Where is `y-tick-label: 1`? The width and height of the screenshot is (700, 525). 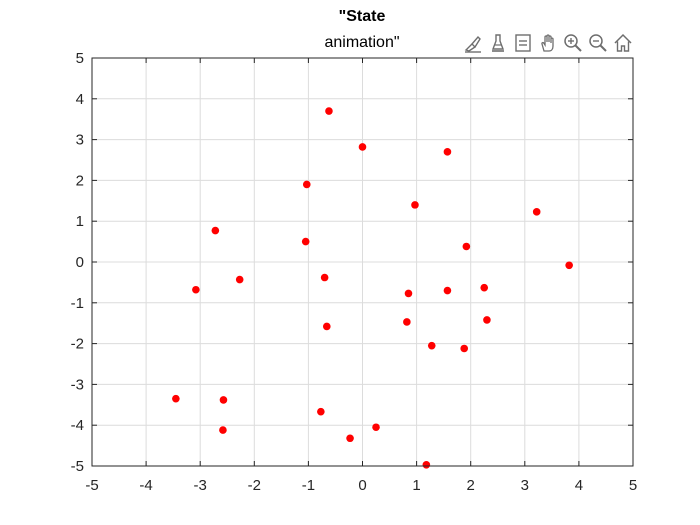 y-tick-label: 1 is located at coordinates (80, 221).